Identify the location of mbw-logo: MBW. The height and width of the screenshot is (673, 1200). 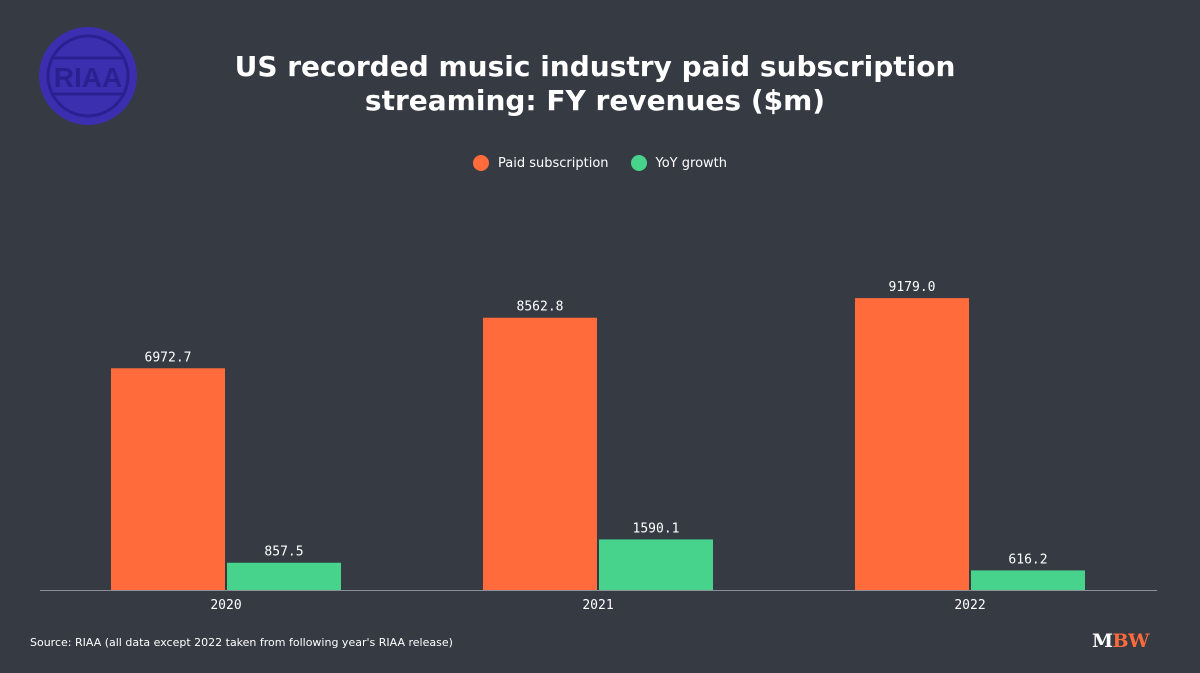
(1120, 641).